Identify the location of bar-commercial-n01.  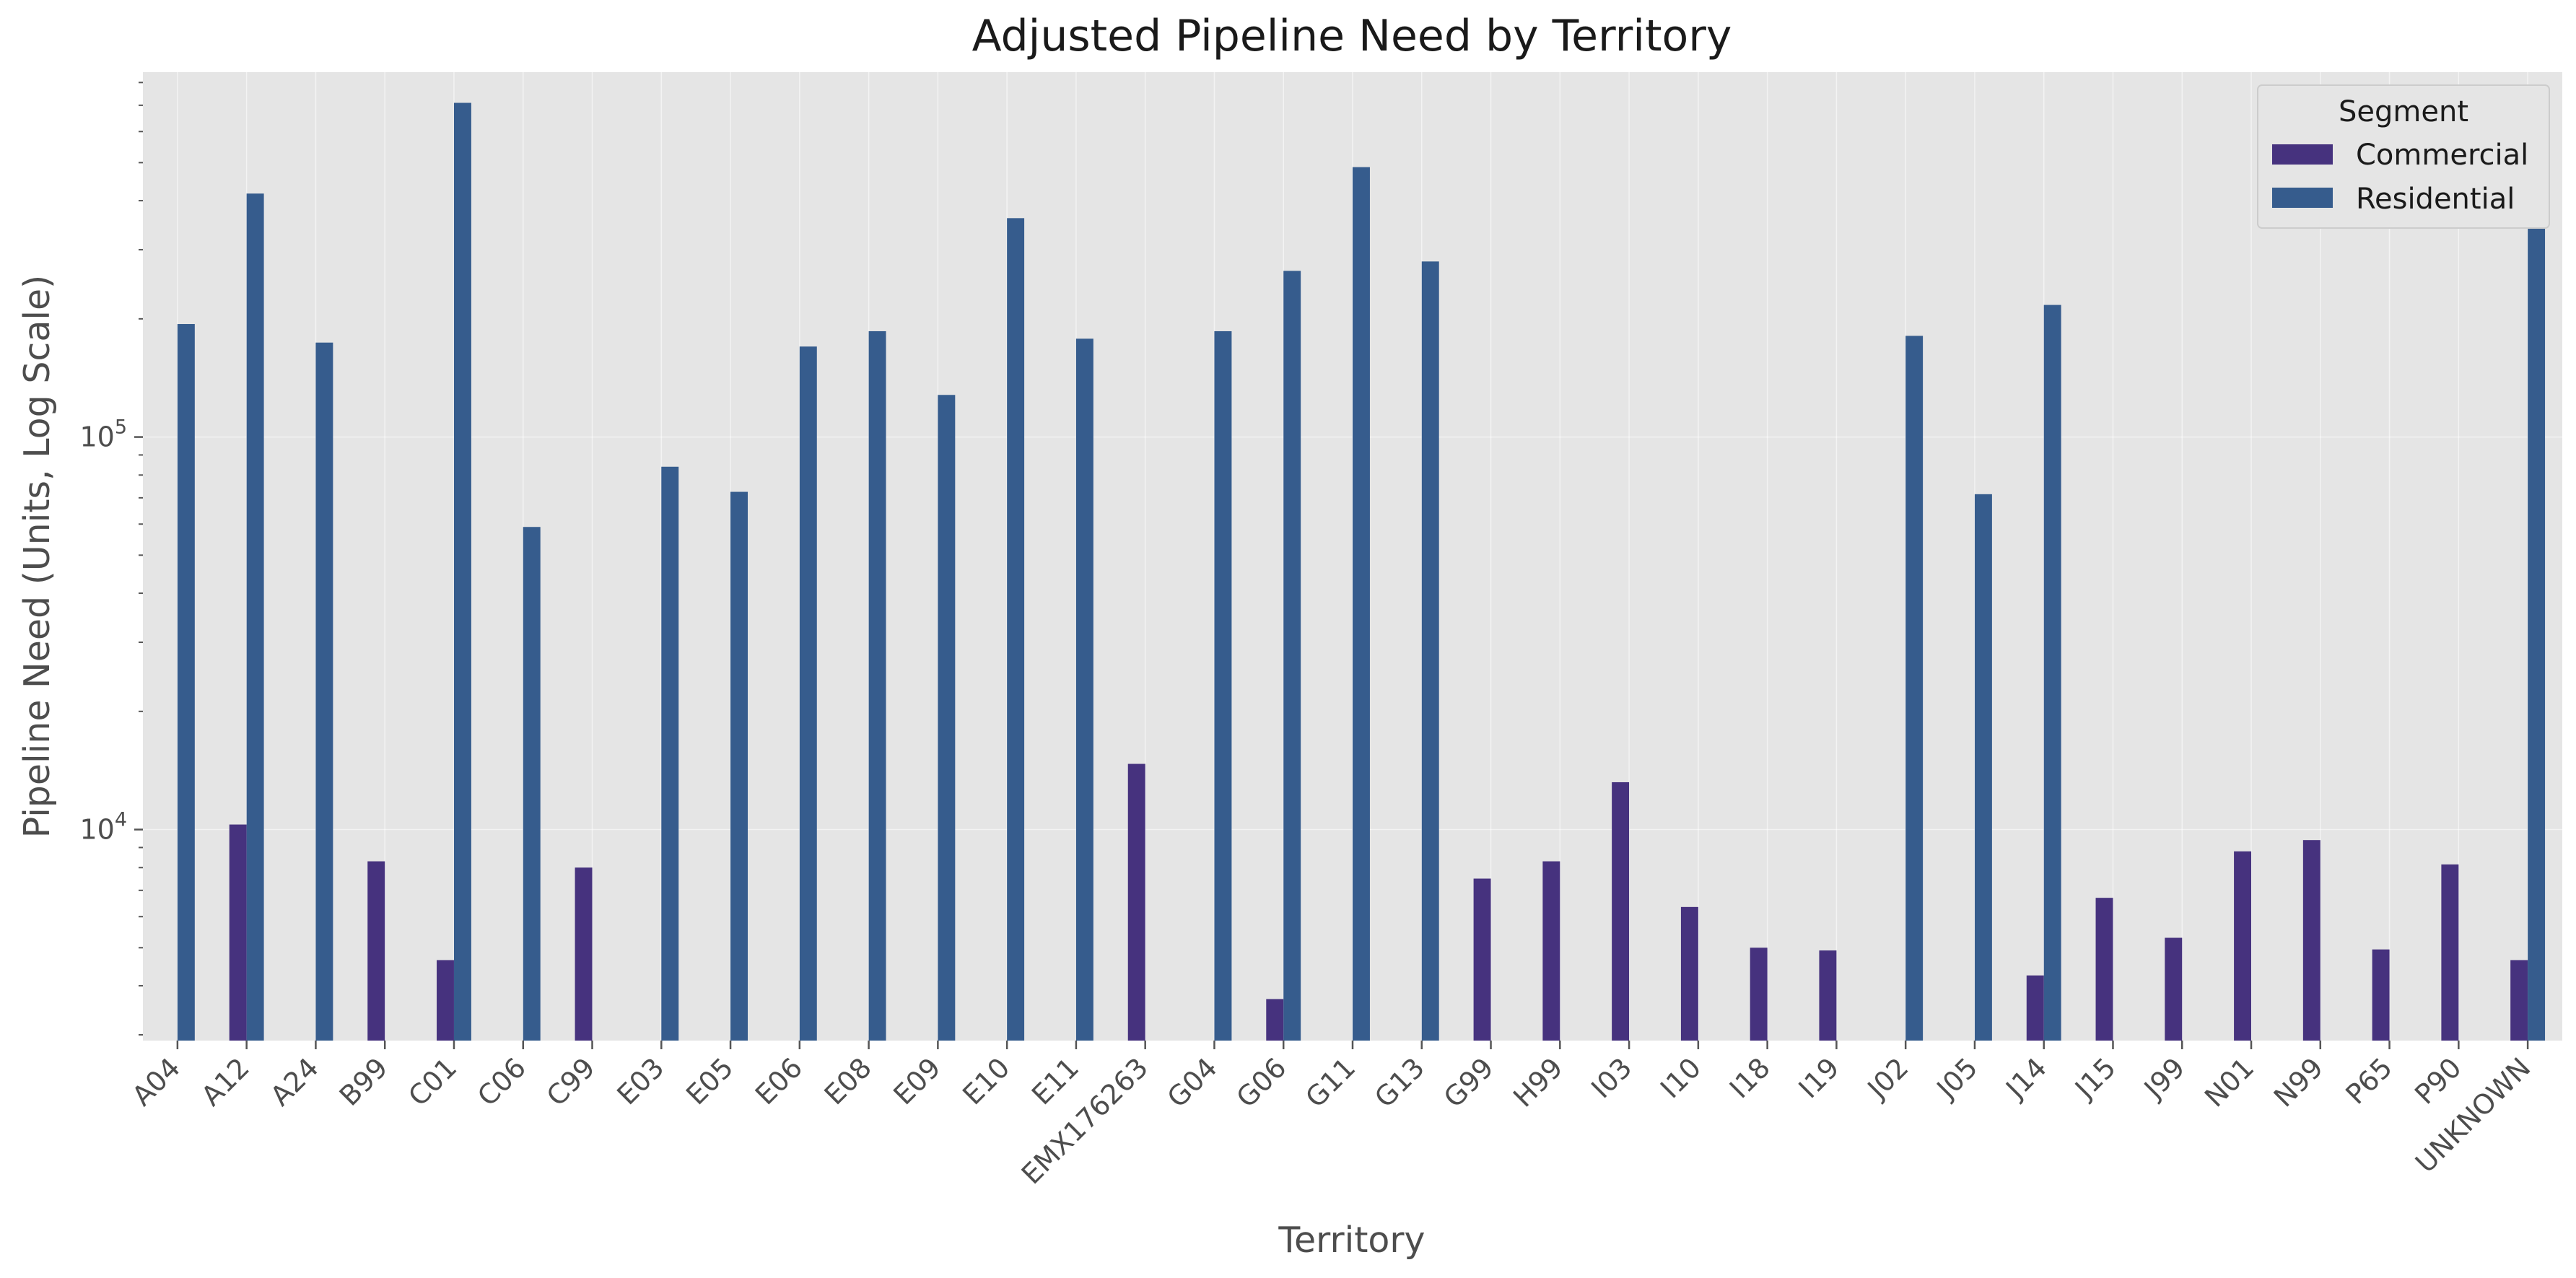
(2243, 946).